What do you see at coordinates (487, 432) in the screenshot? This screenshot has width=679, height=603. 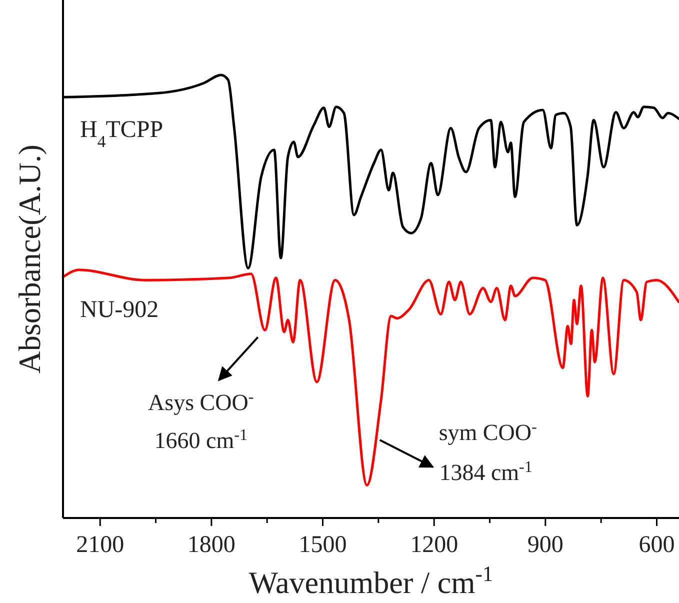 I see `annotation: sym COO$^{-}$` at bounding box center [487, 432].